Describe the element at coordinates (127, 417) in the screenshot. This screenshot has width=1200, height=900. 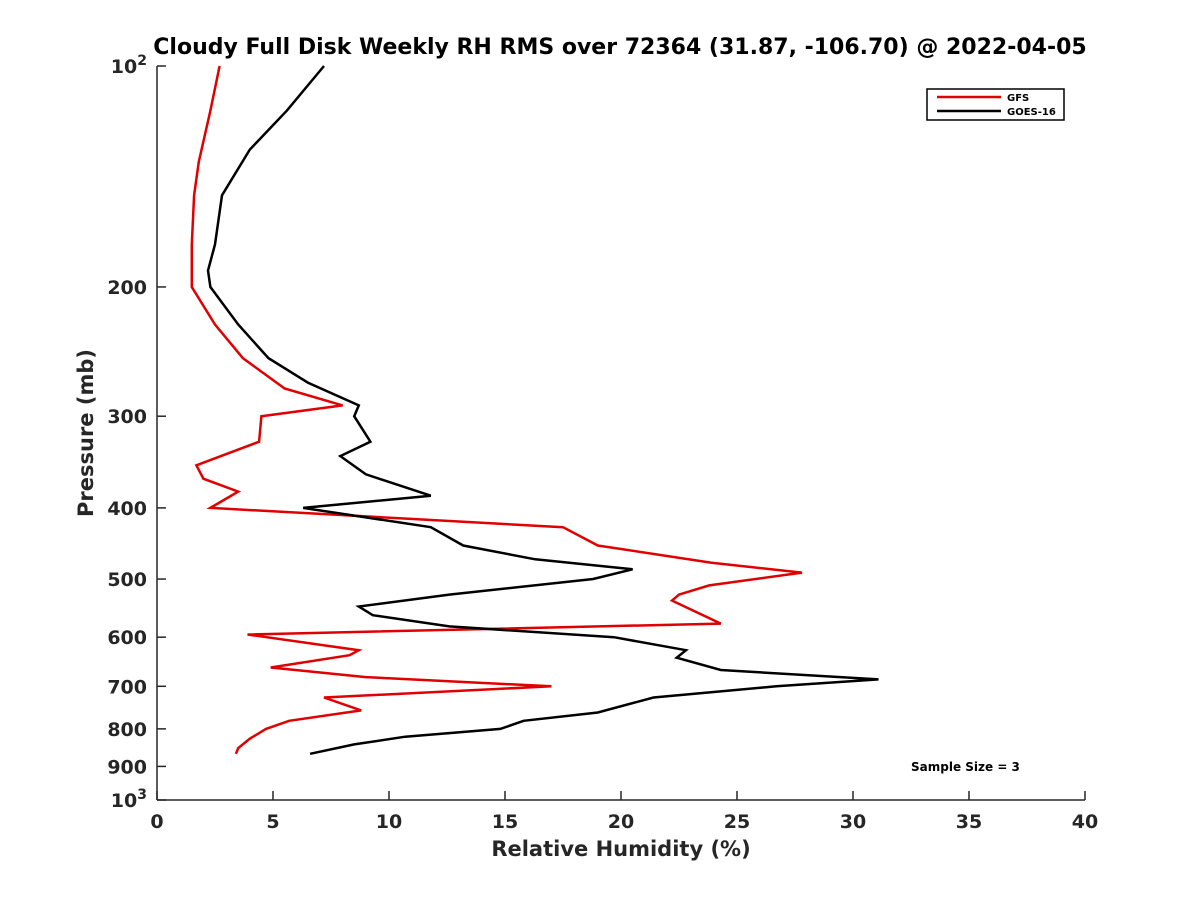
I see `y-tick-label: 300` at that location.